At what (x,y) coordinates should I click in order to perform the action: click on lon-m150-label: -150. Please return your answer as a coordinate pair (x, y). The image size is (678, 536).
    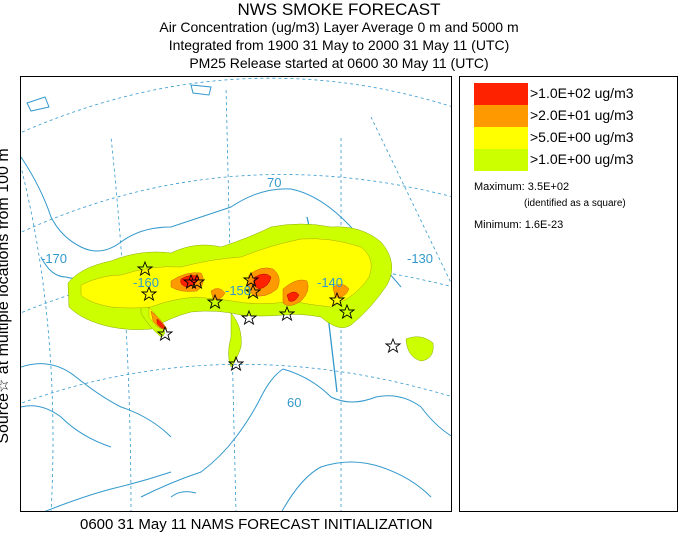
    Looking at the image, I should click on (238, 290).